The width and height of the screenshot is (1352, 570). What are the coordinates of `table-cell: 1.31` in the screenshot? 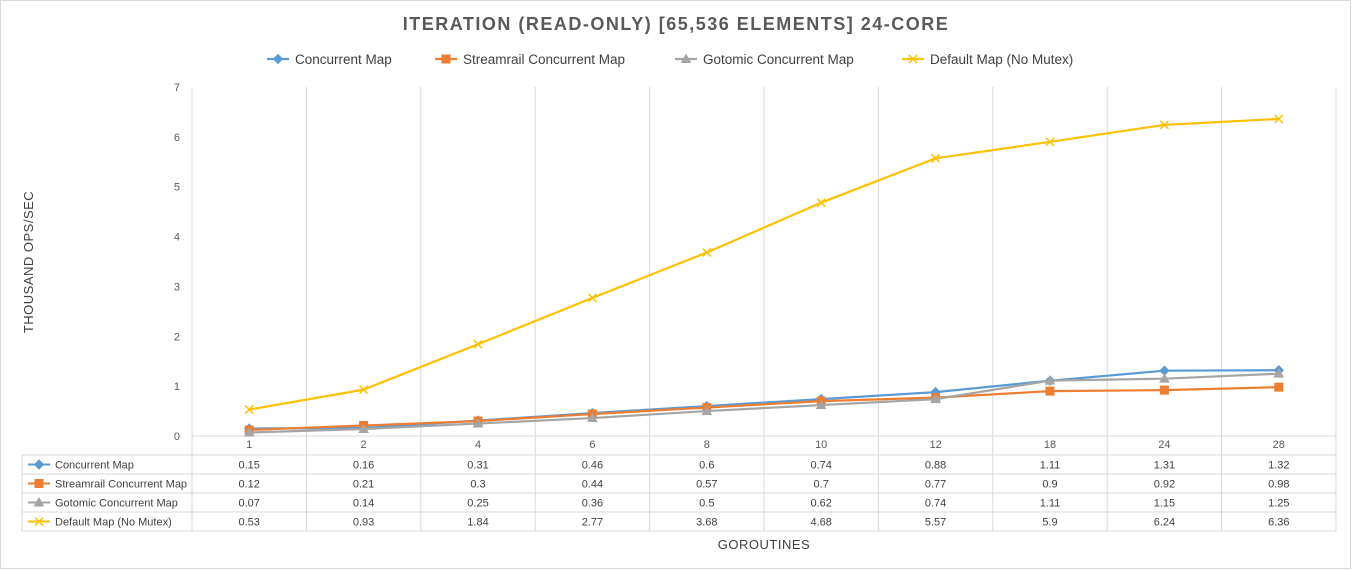 It's located at (1164, 466).